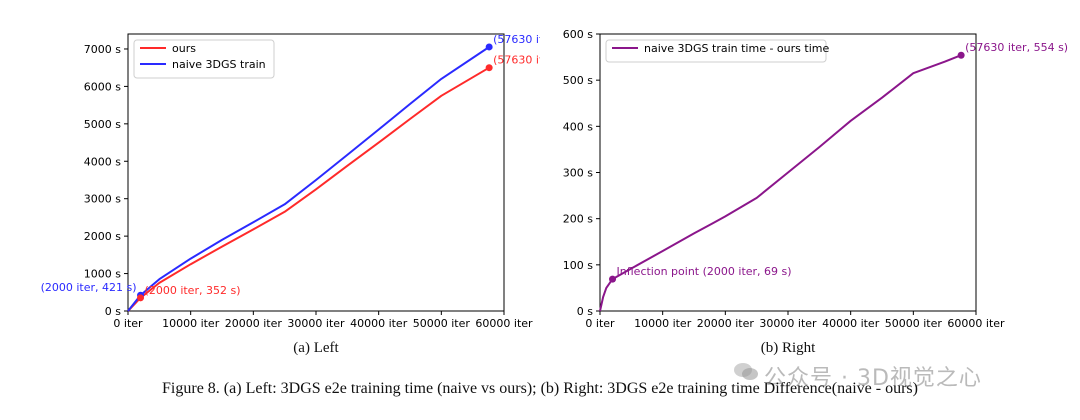 The height and width of the screenshot is (420, 1080). Describe the element at coordinates (102, 274) in the screenshot. I see `y-tick-label: 1000 s` at that location.